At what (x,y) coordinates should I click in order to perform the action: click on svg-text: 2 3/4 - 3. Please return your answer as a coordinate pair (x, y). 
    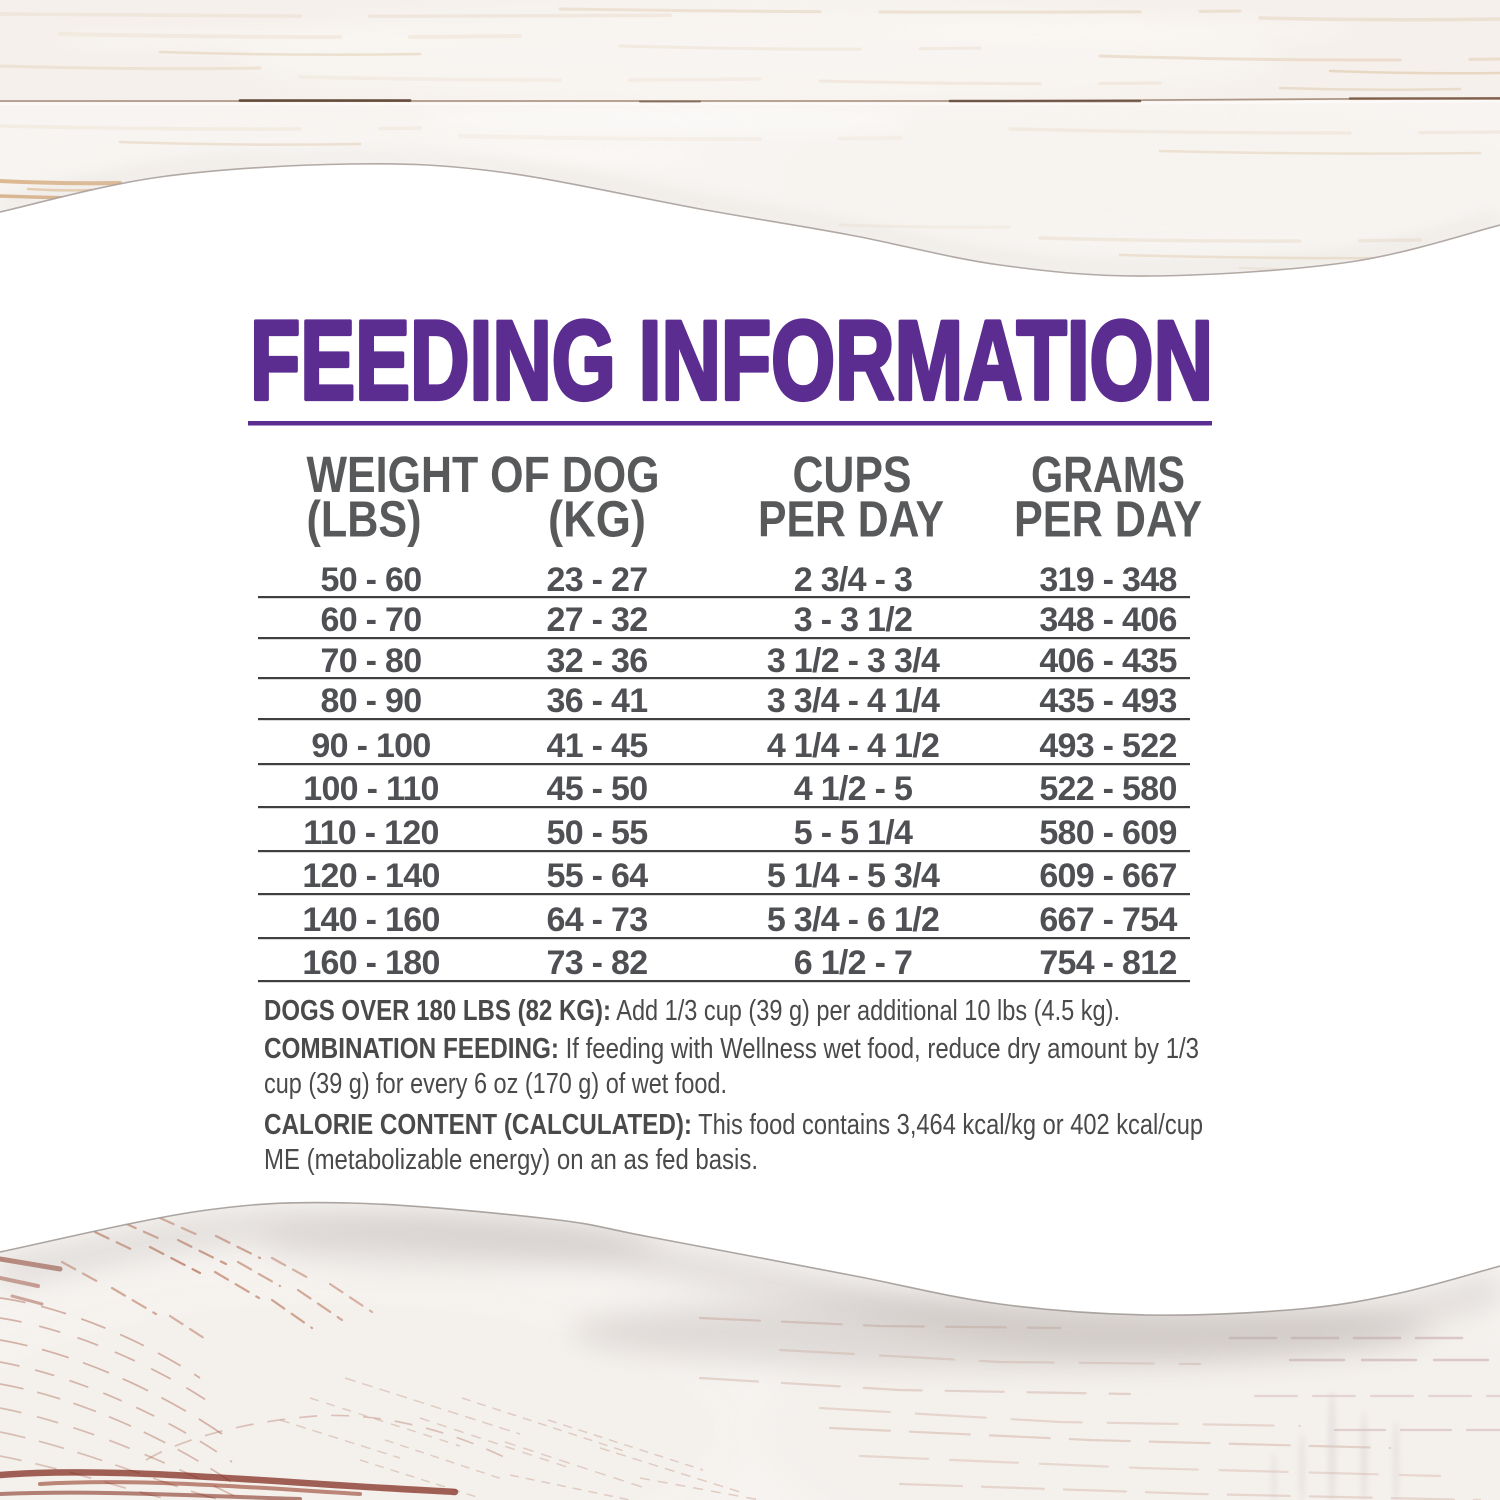
    Looking at the image, I should click on (853, 580).